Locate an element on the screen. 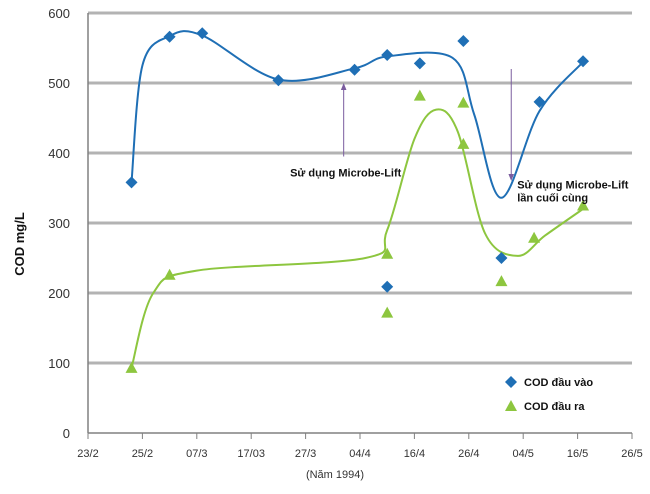 The height and width of the screenshot is (494, 650). y-tick-label-400: 400 is located at coordinates (59, 153).